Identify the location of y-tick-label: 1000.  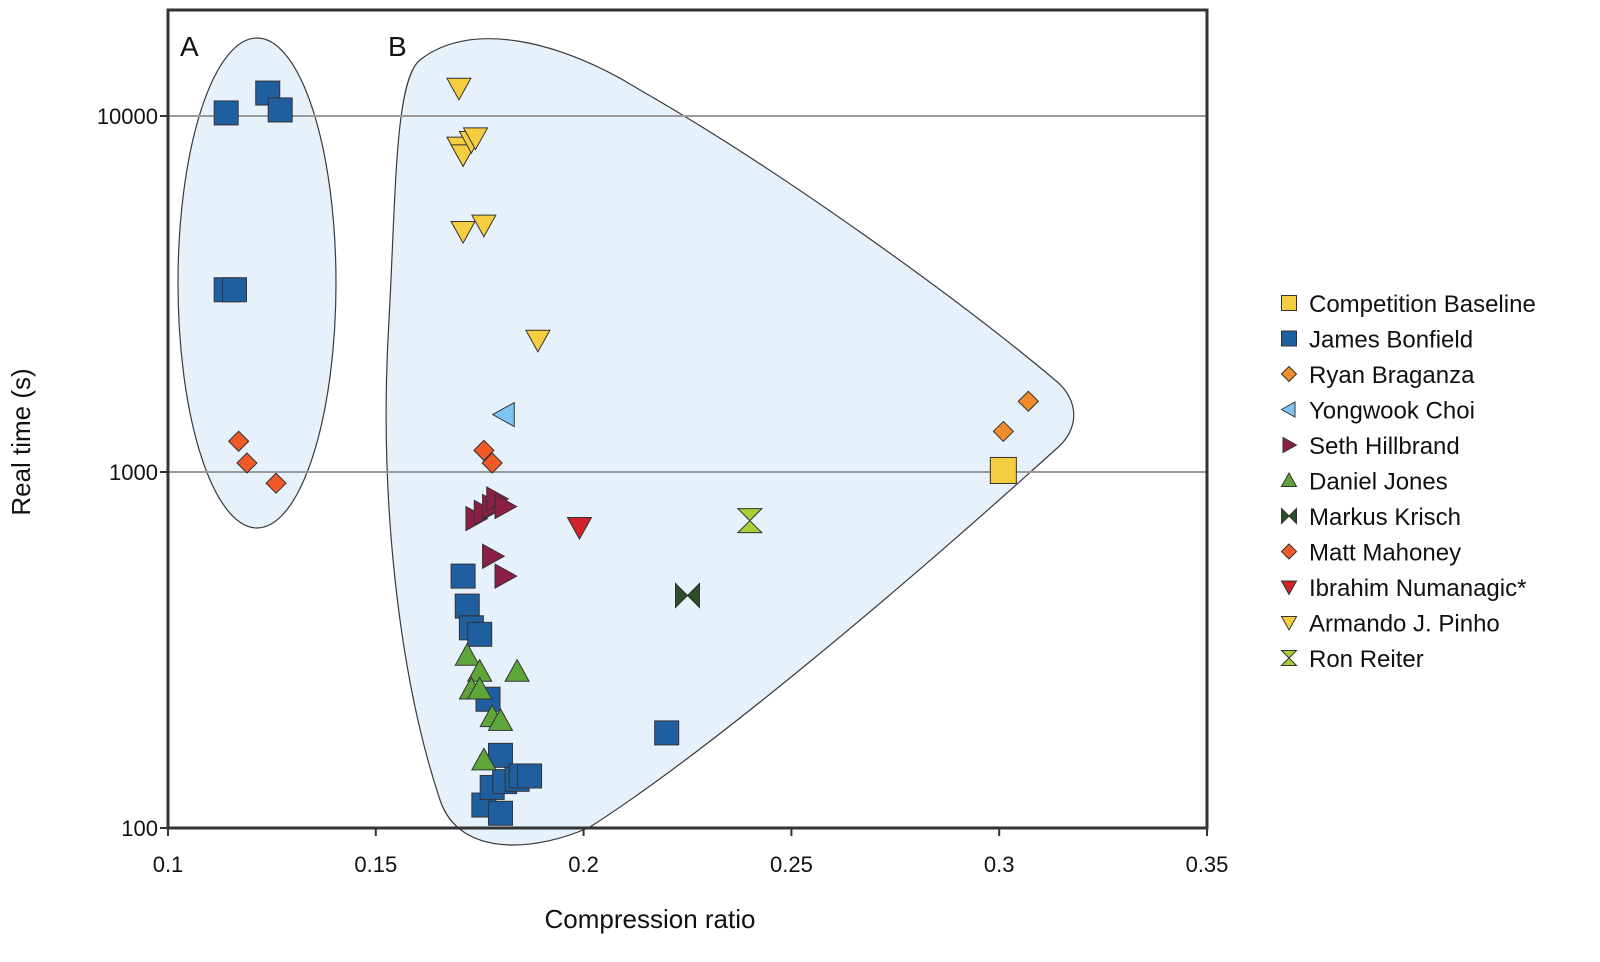
(133, 472).